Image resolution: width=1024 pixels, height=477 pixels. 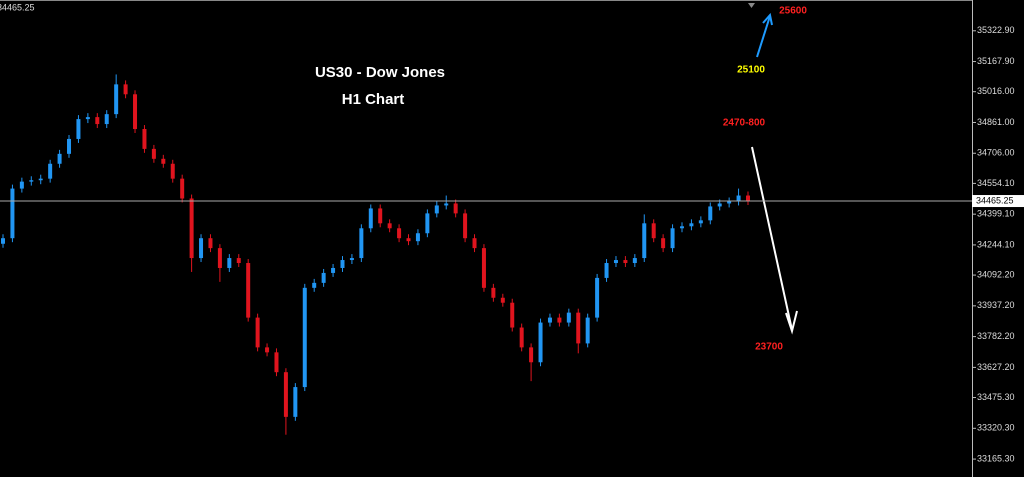 What do you see at coordinates (751, 5) in the screenshot?
I see `shift-marker` at bounding box center [751, 5].